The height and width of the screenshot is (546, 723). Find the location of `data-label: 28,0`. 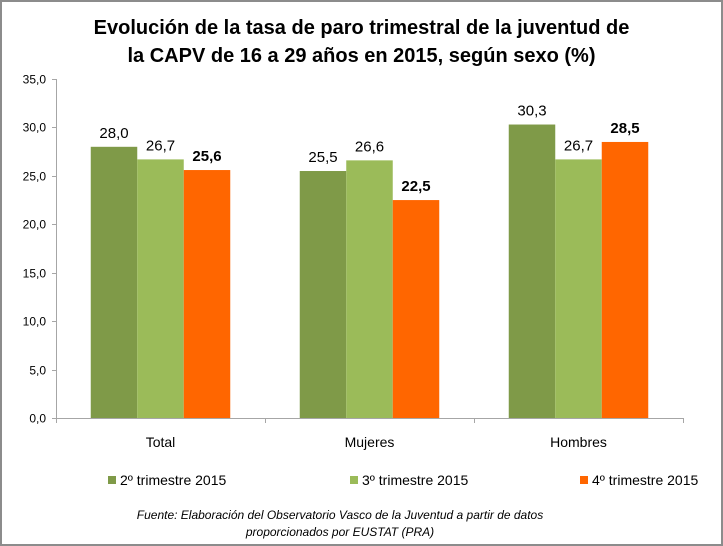

data-label: 28,0 is located at coordinates (113, 133).